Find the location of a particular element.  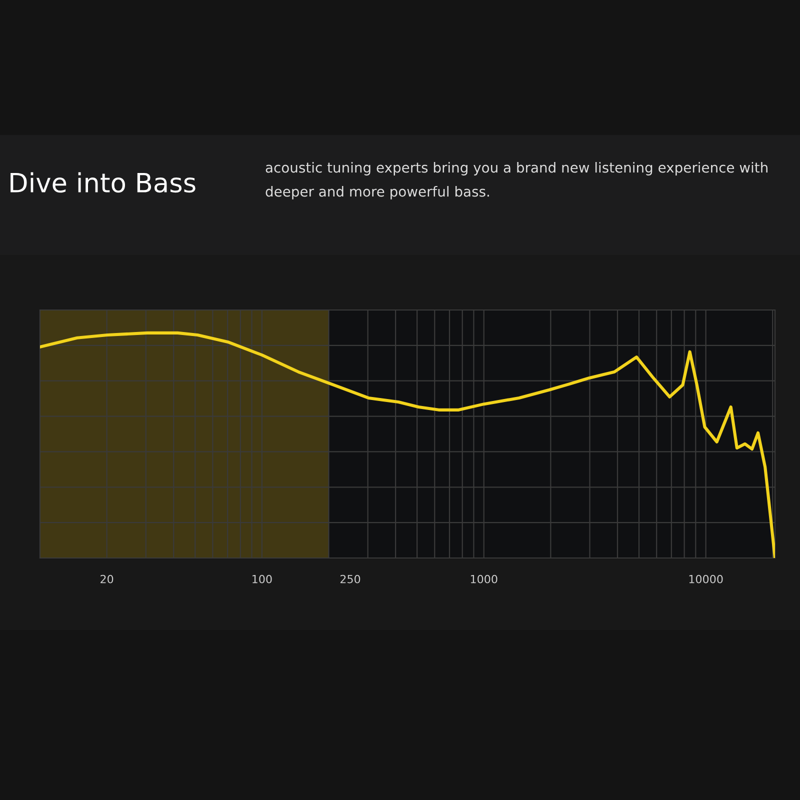

x-tick-label: 10000 is located at coordinates (706, 579).